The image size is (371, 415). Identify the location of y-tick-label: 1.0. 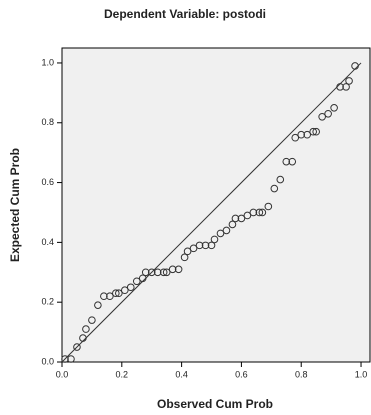
(47, 62).